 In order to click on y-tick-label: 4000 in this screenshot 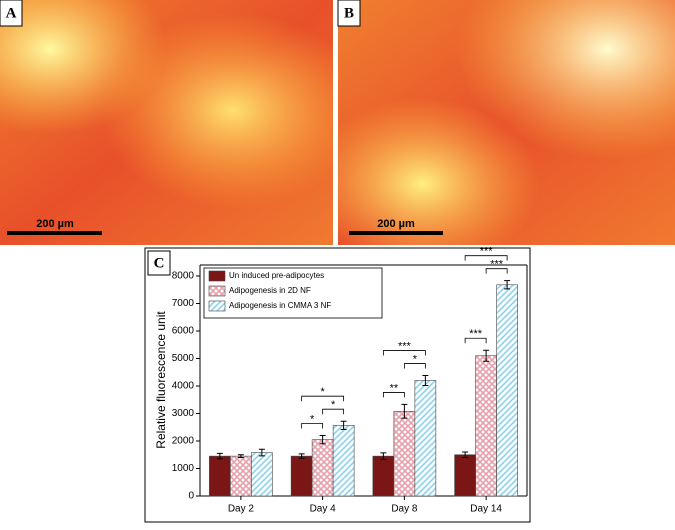, I will do `click(183, 386)`.